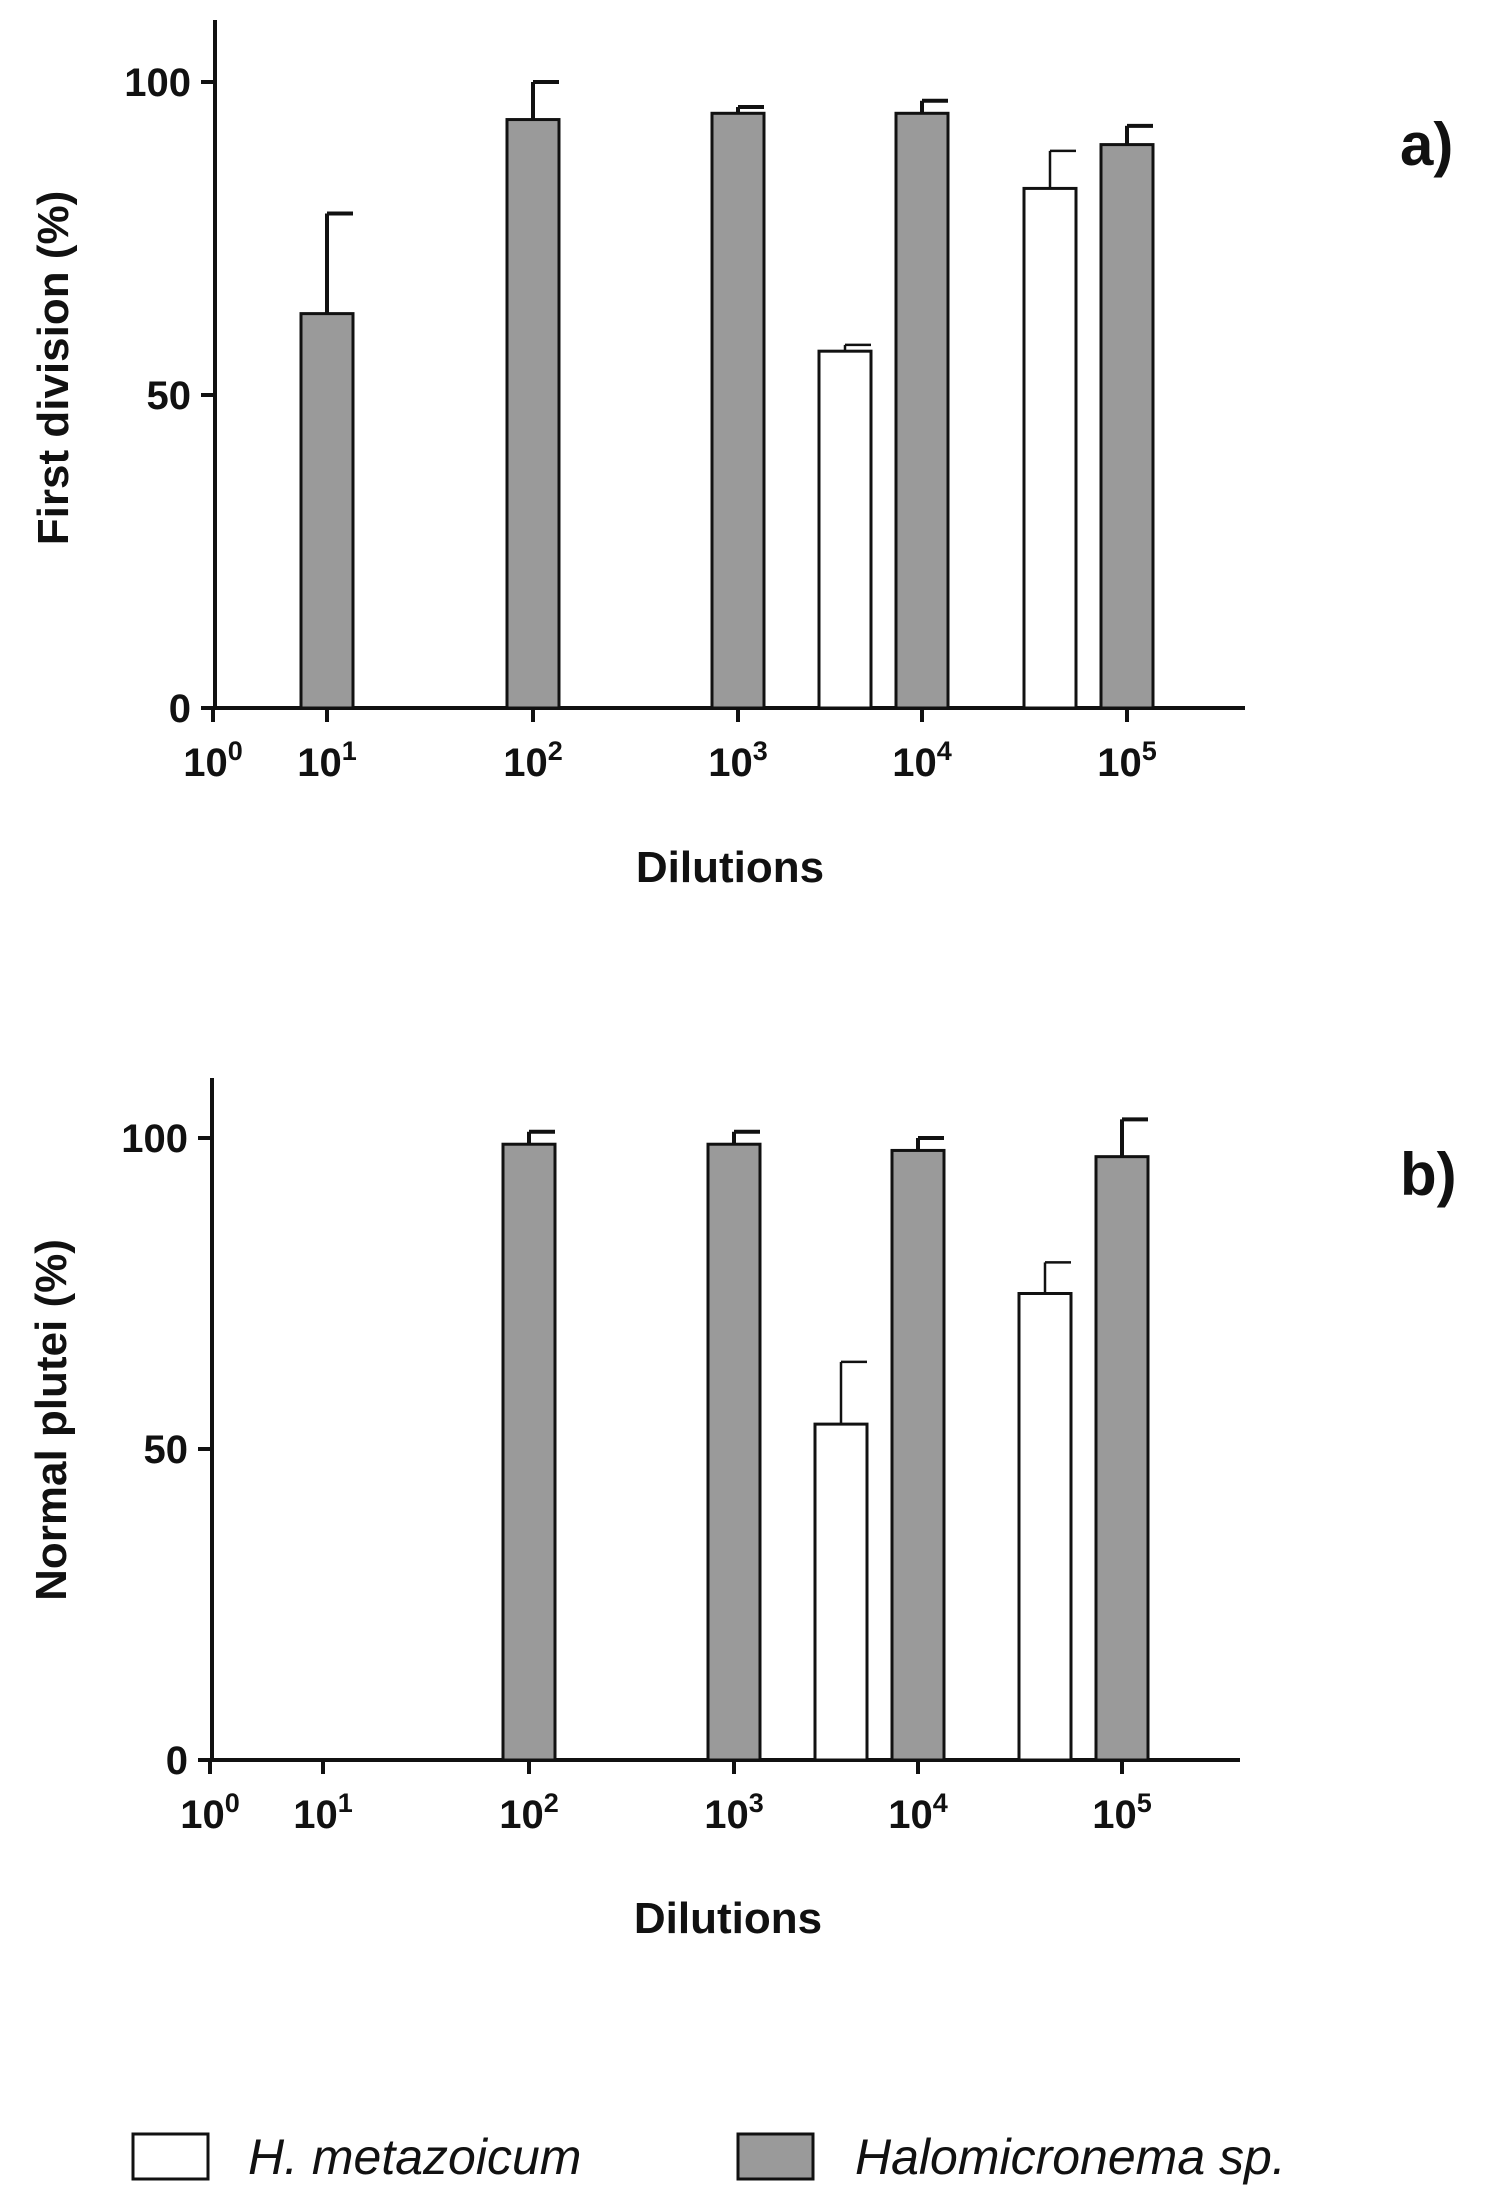  What do you see at coordinates (730, 867) in the screenshot?
I see `panel-a-x-axis-title: Dilutions` at bounding box center [730, 867].